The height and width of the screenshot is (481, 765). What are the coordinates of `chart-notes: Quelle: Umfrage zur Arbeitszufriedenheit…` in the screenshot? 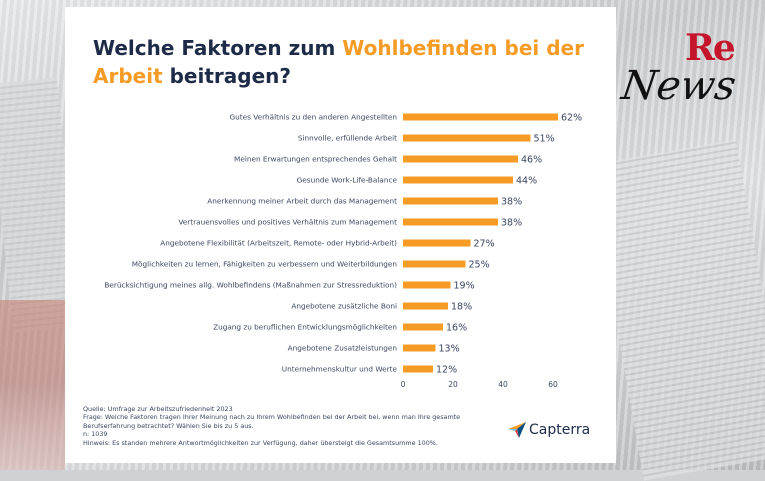 It's located at (293, 426).